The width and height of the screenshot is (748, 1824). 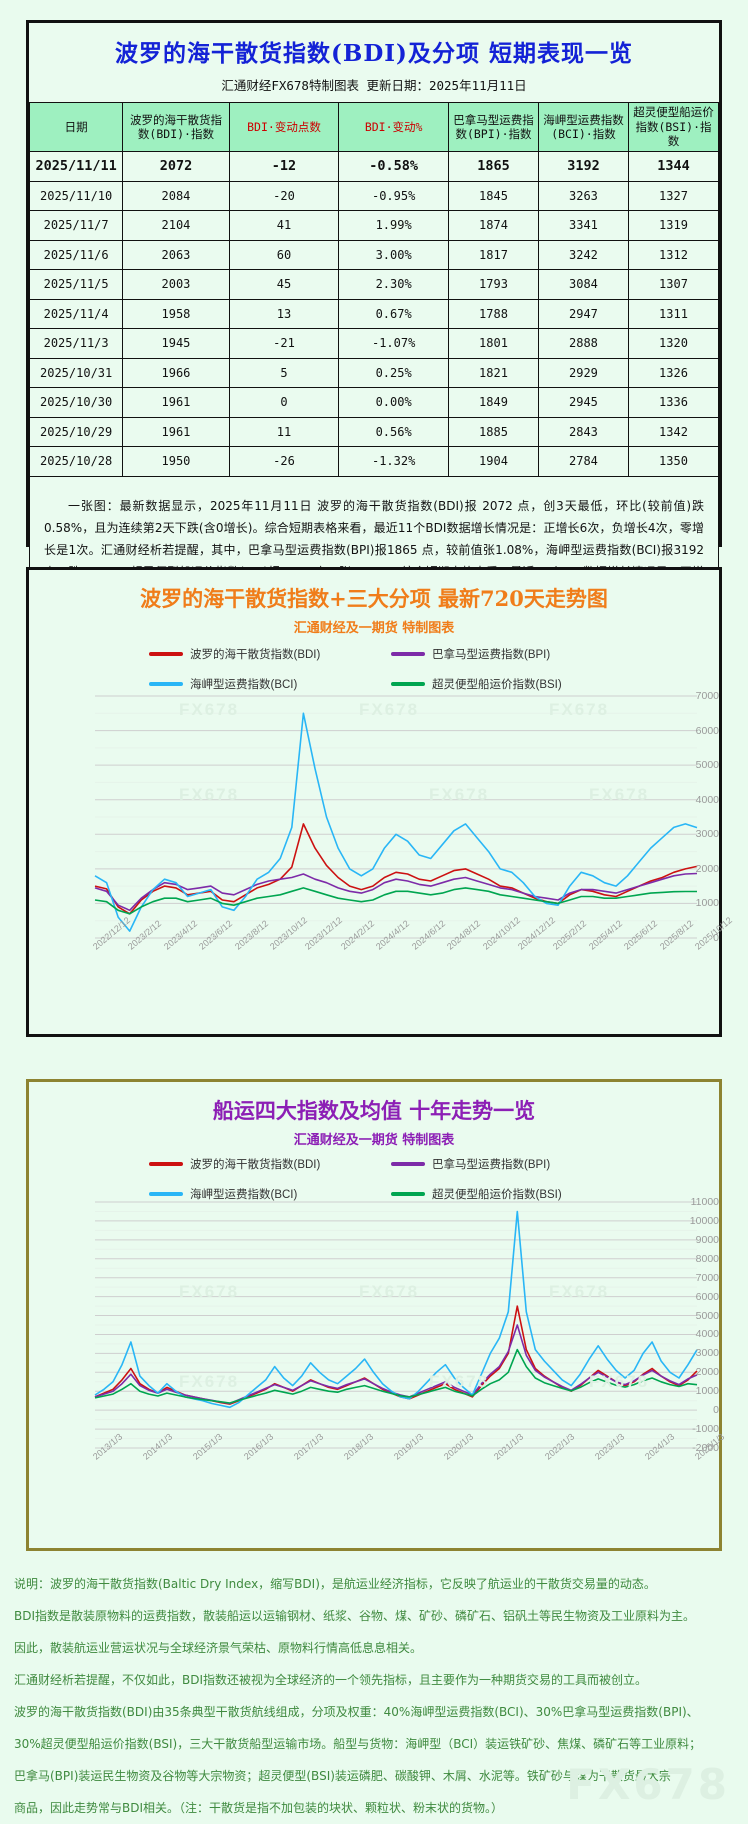 I want to click on cell-pct: 0.25%, so click(x=393, y=372).